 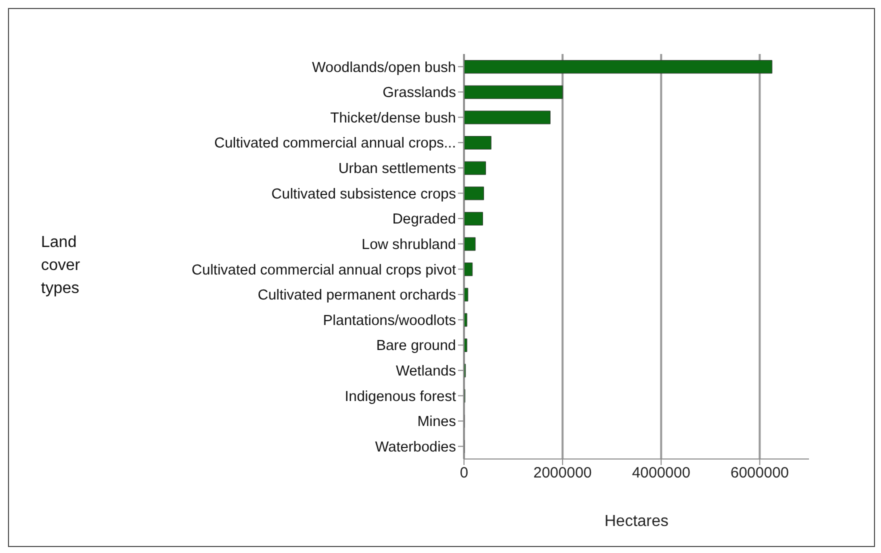 I want to click on y-tick-label: Thicket/dense bush, so click(x=393, y=118).